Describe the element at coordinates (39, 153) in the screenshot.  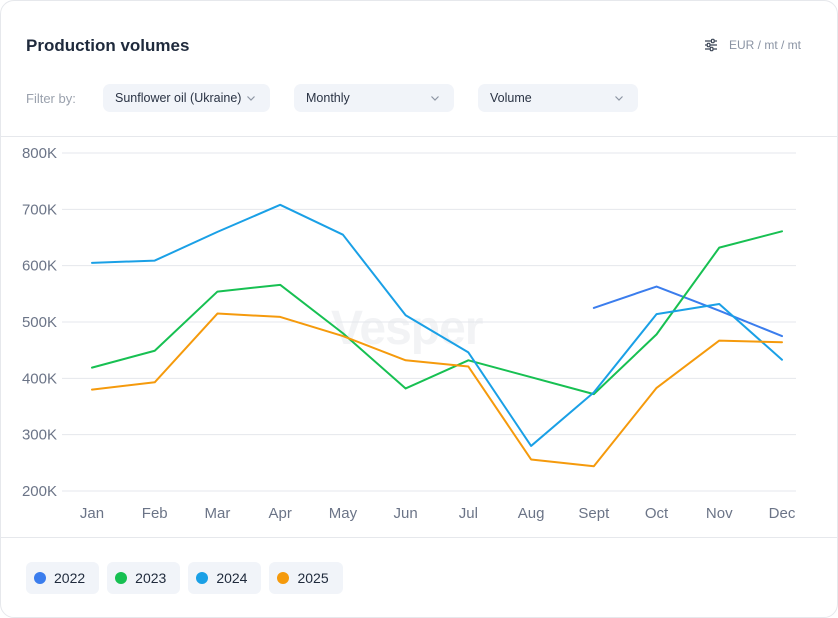
I see `y-tick-label: 800K` at that location.